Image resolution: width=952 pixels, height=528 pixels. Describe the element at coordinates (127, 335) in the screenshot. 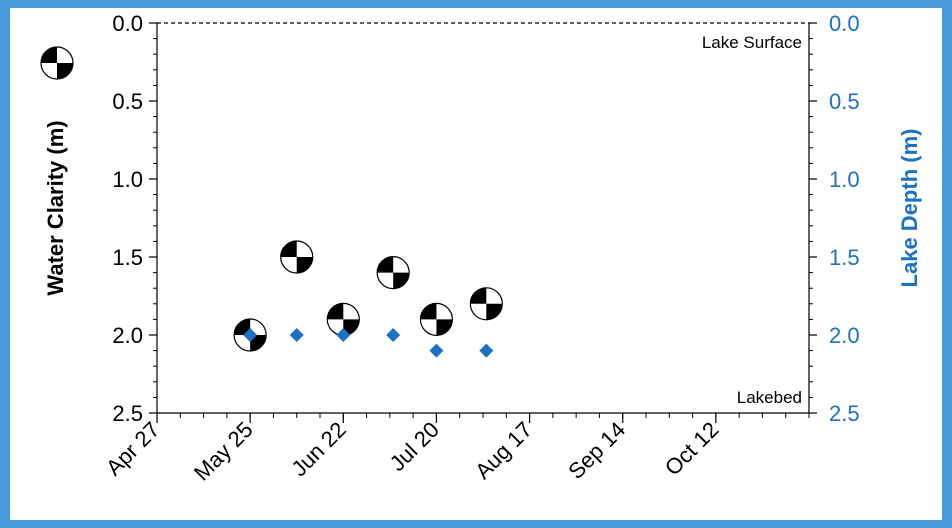

I see `left-y-tick-label: 2.0` at that location.